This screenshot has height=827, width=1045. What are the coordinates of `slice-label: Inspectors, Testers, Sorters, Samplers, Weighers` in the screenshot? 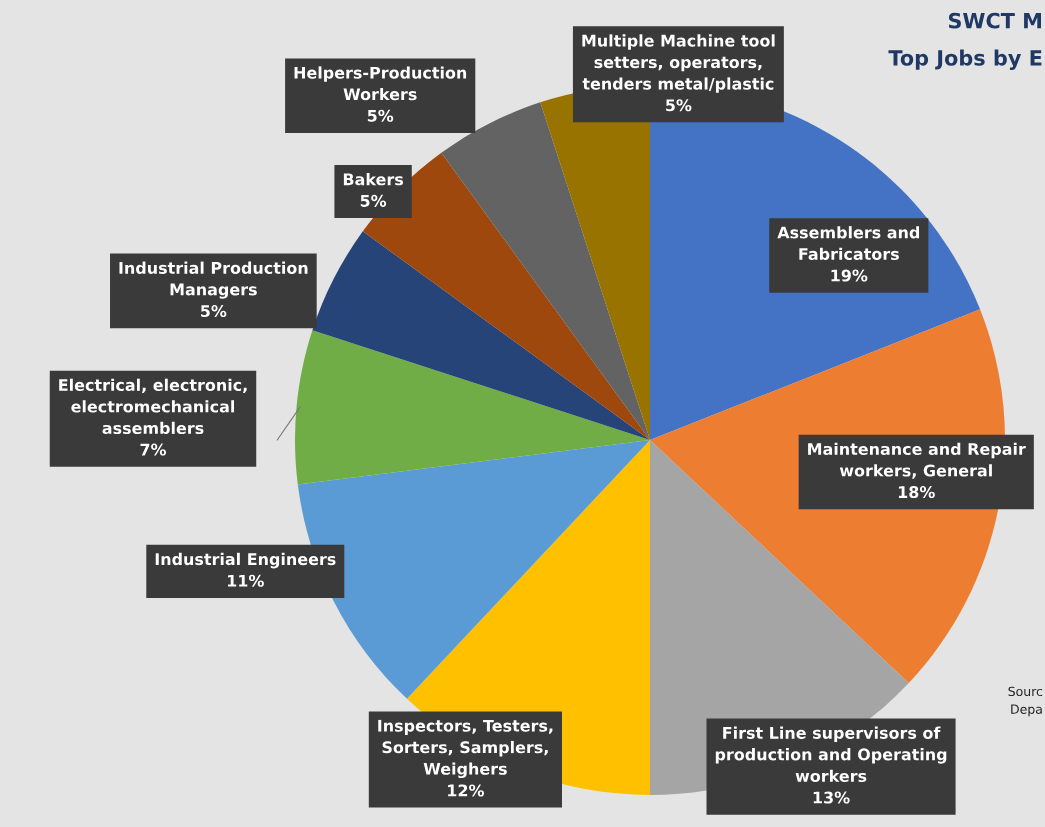 It's located at (465, 749).